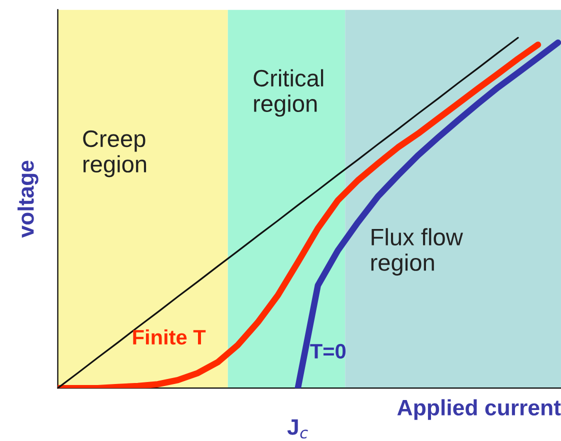 The image size is (561, 441). What do you see at coordinates (417, 252) in the screenshot?
I see `annotation: Flux flow region` at bounding box center [417, 252].